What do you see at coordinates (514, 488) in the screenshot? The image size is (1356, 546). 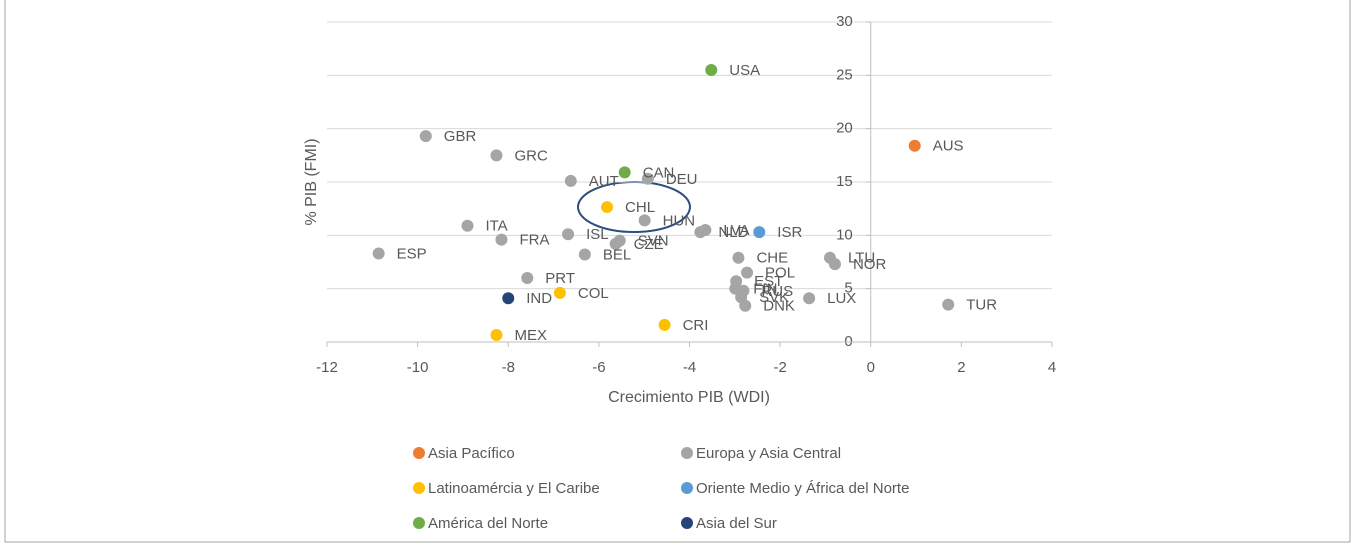 I see `legend-label: Latinoamércia y El Caribe` at bounding box center [514, 488].